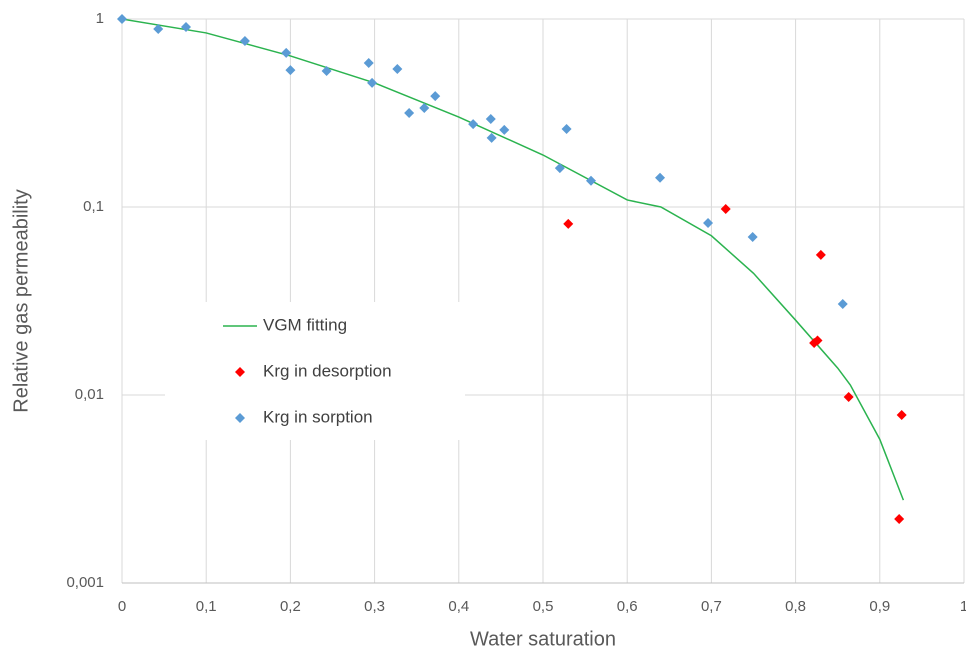 This screenshot has height=652, width=966. Describe the element at coordinates (206, 606) in the screenshot. I see `x-tick-label: 0,1` at that location.